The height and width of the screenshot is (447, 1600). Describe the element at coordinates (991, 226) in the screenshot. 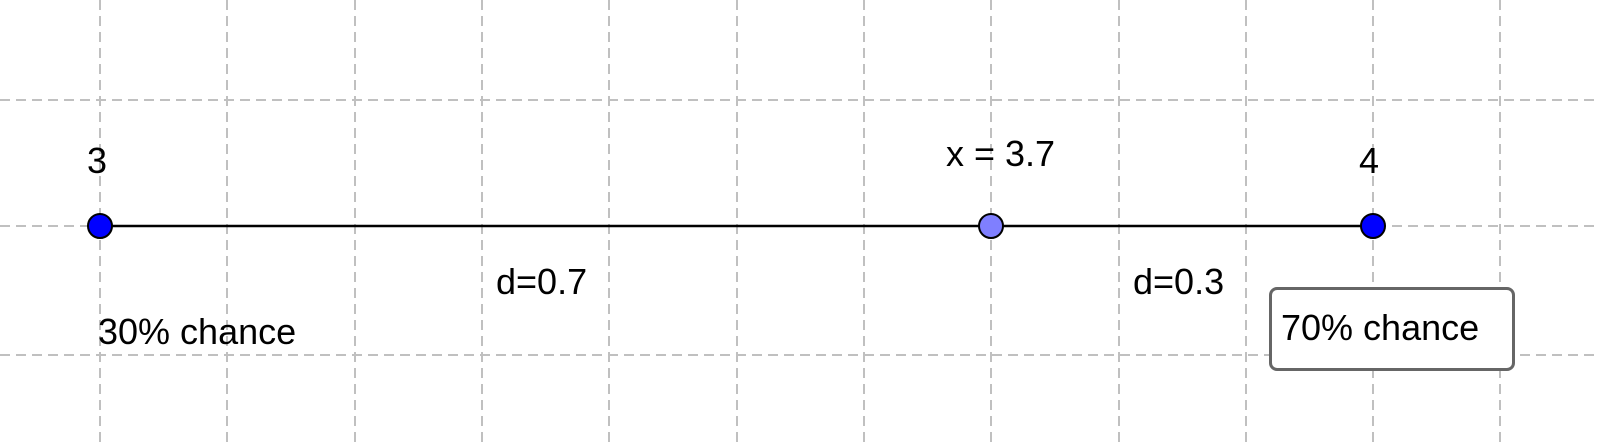

I see `x-point` at that location.